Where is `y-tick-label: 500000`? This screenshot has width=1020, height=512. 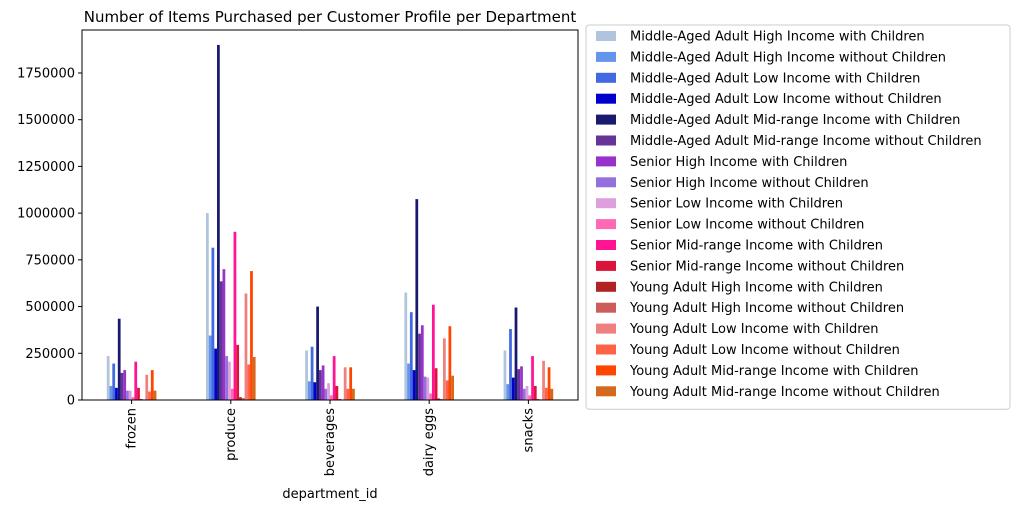 y-tick-label: 500000 is located at coordinates (50, 307).